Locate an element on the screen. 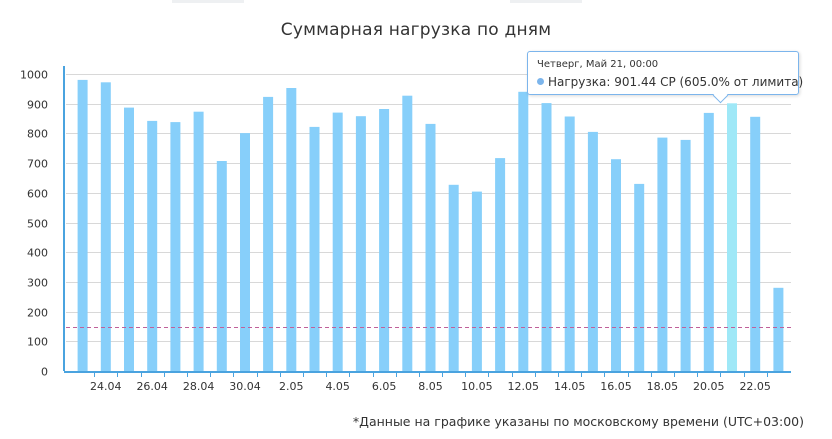 The height and width of the screenshot is (439, 832). x-tick-label: 20.05 is located at coordinates (709, 386).